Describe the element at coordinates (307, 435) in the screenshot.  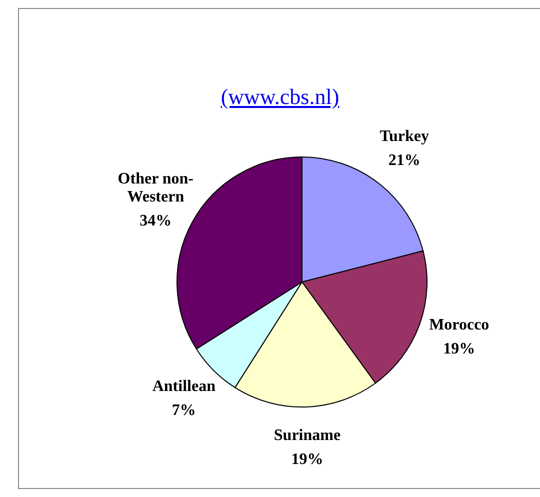
I see `slice-label: Suriname` at that location.